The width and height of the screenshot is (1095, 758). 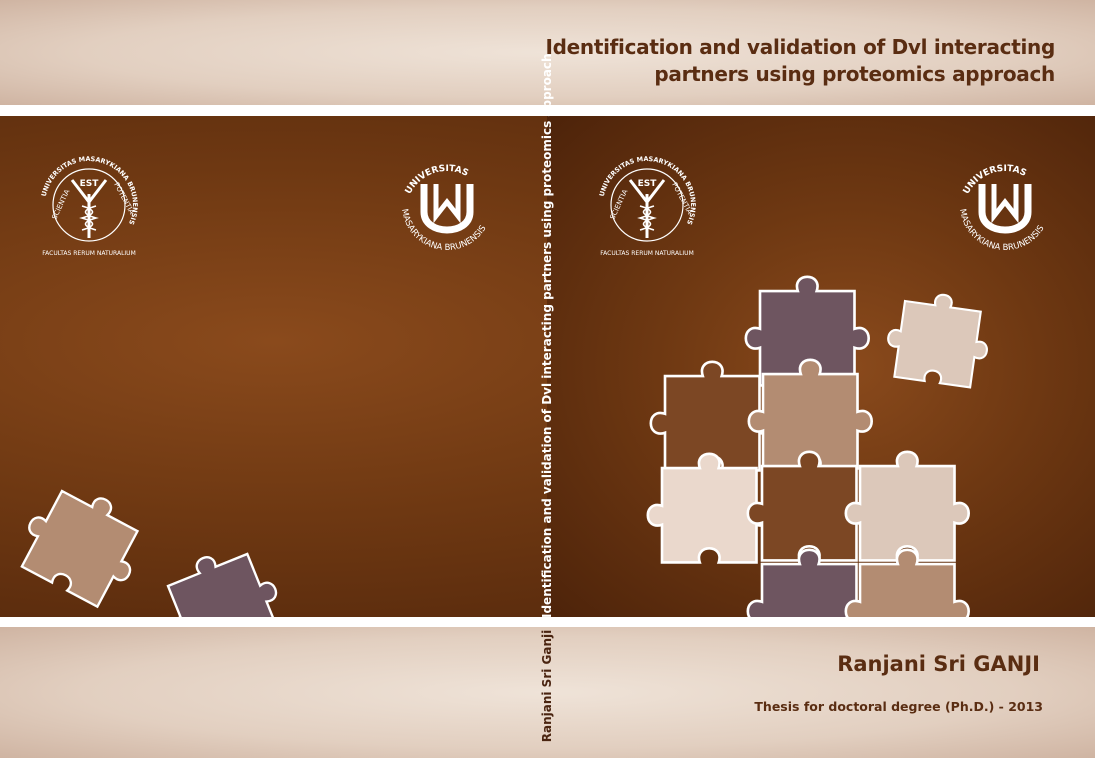 I want to click on university-seal-back: UNIVERSITAS MASARYKIANA BRUNENSIS, so click(x=447, y=205).